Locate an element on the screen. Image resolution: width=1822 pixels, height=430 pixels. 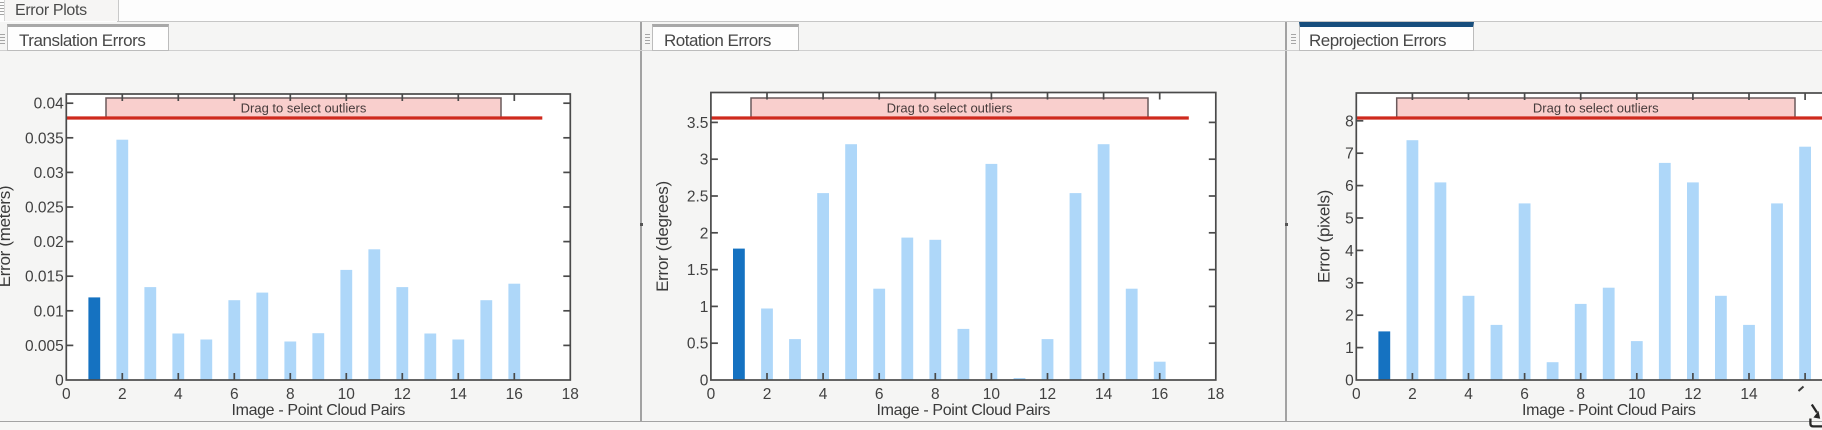
svg-text: 2.5 is located at coordinates (698, 197).